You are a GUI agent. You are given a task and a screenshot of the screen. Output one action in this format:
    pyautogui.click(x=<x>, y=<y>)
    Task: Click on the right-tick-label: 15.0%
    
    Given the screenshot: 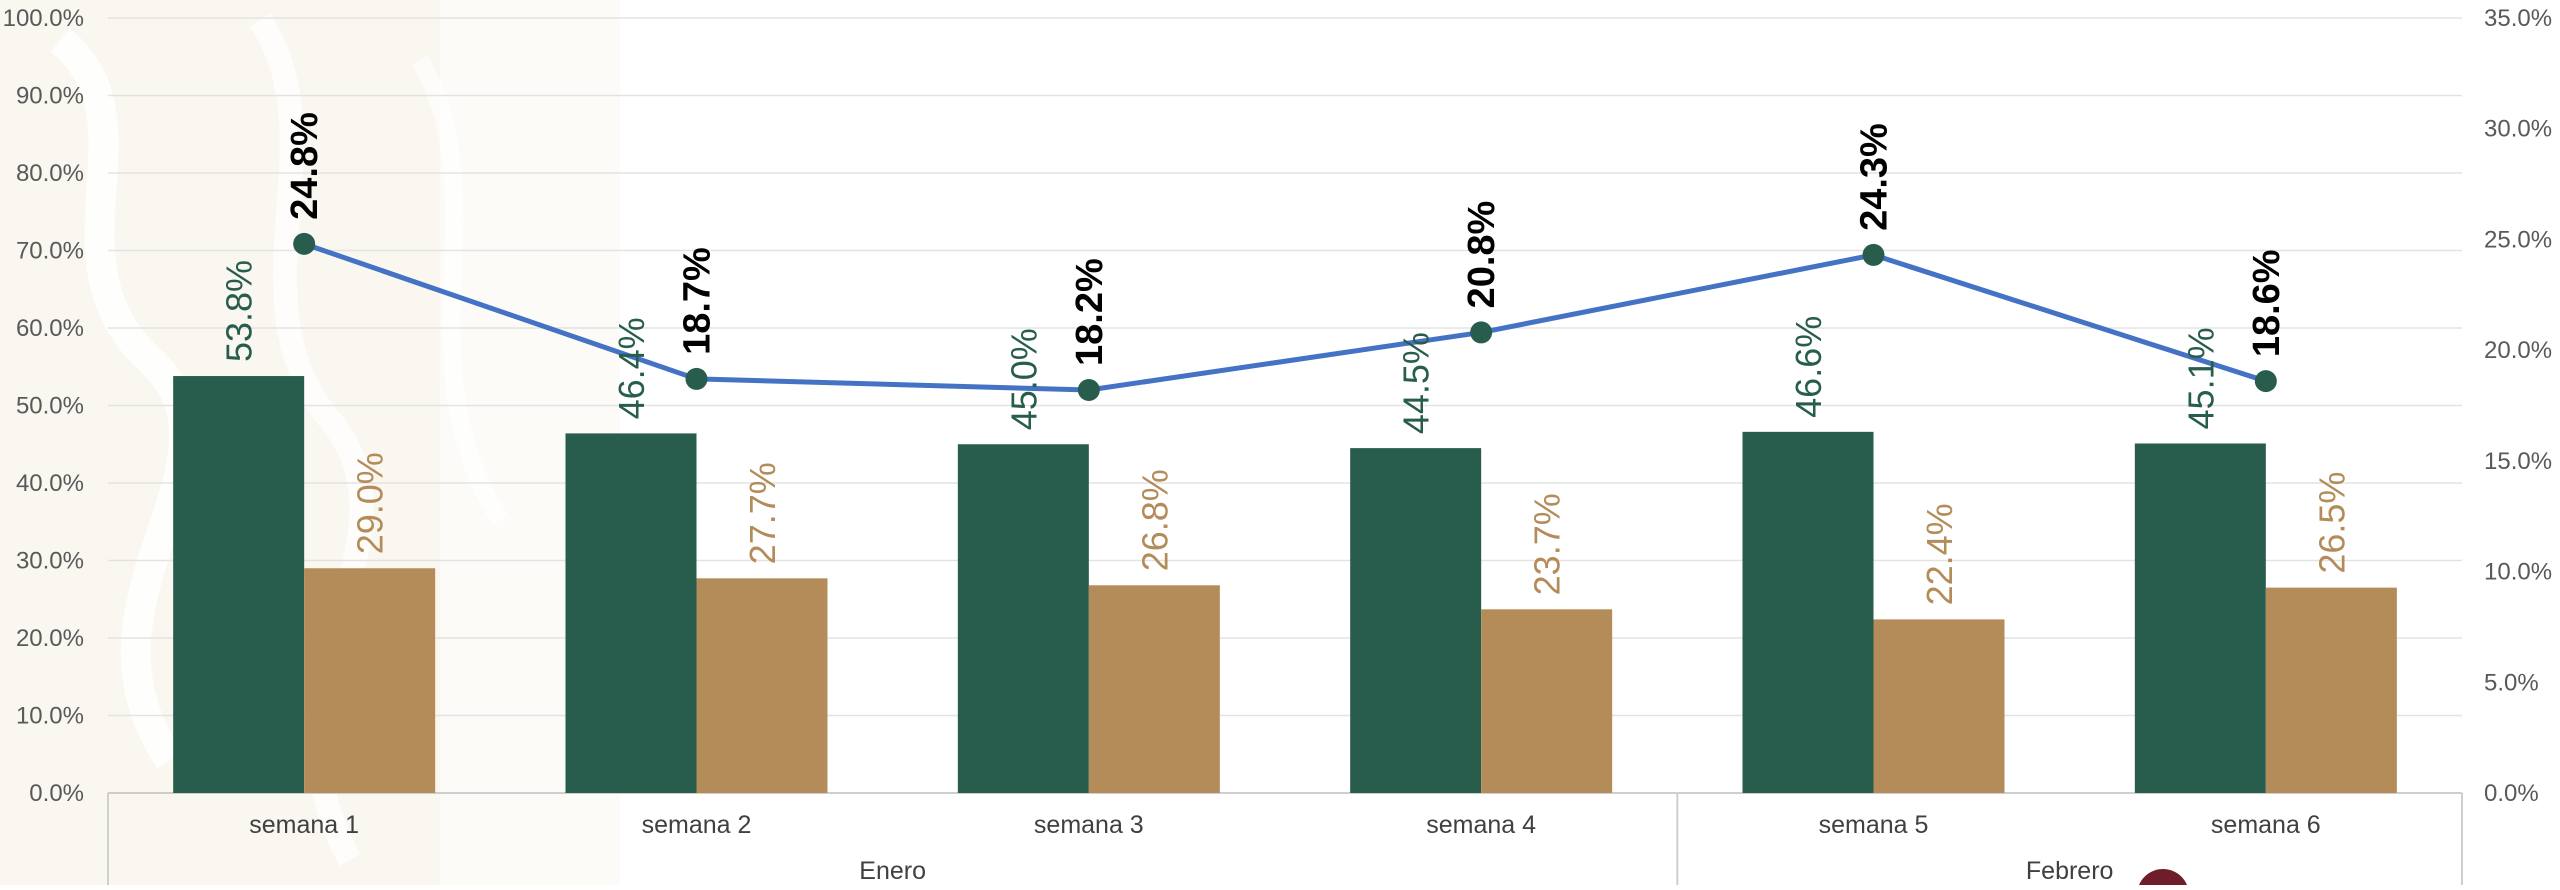 What is the action you would take?
    pyautogui.click(x=2518, y=461)
    